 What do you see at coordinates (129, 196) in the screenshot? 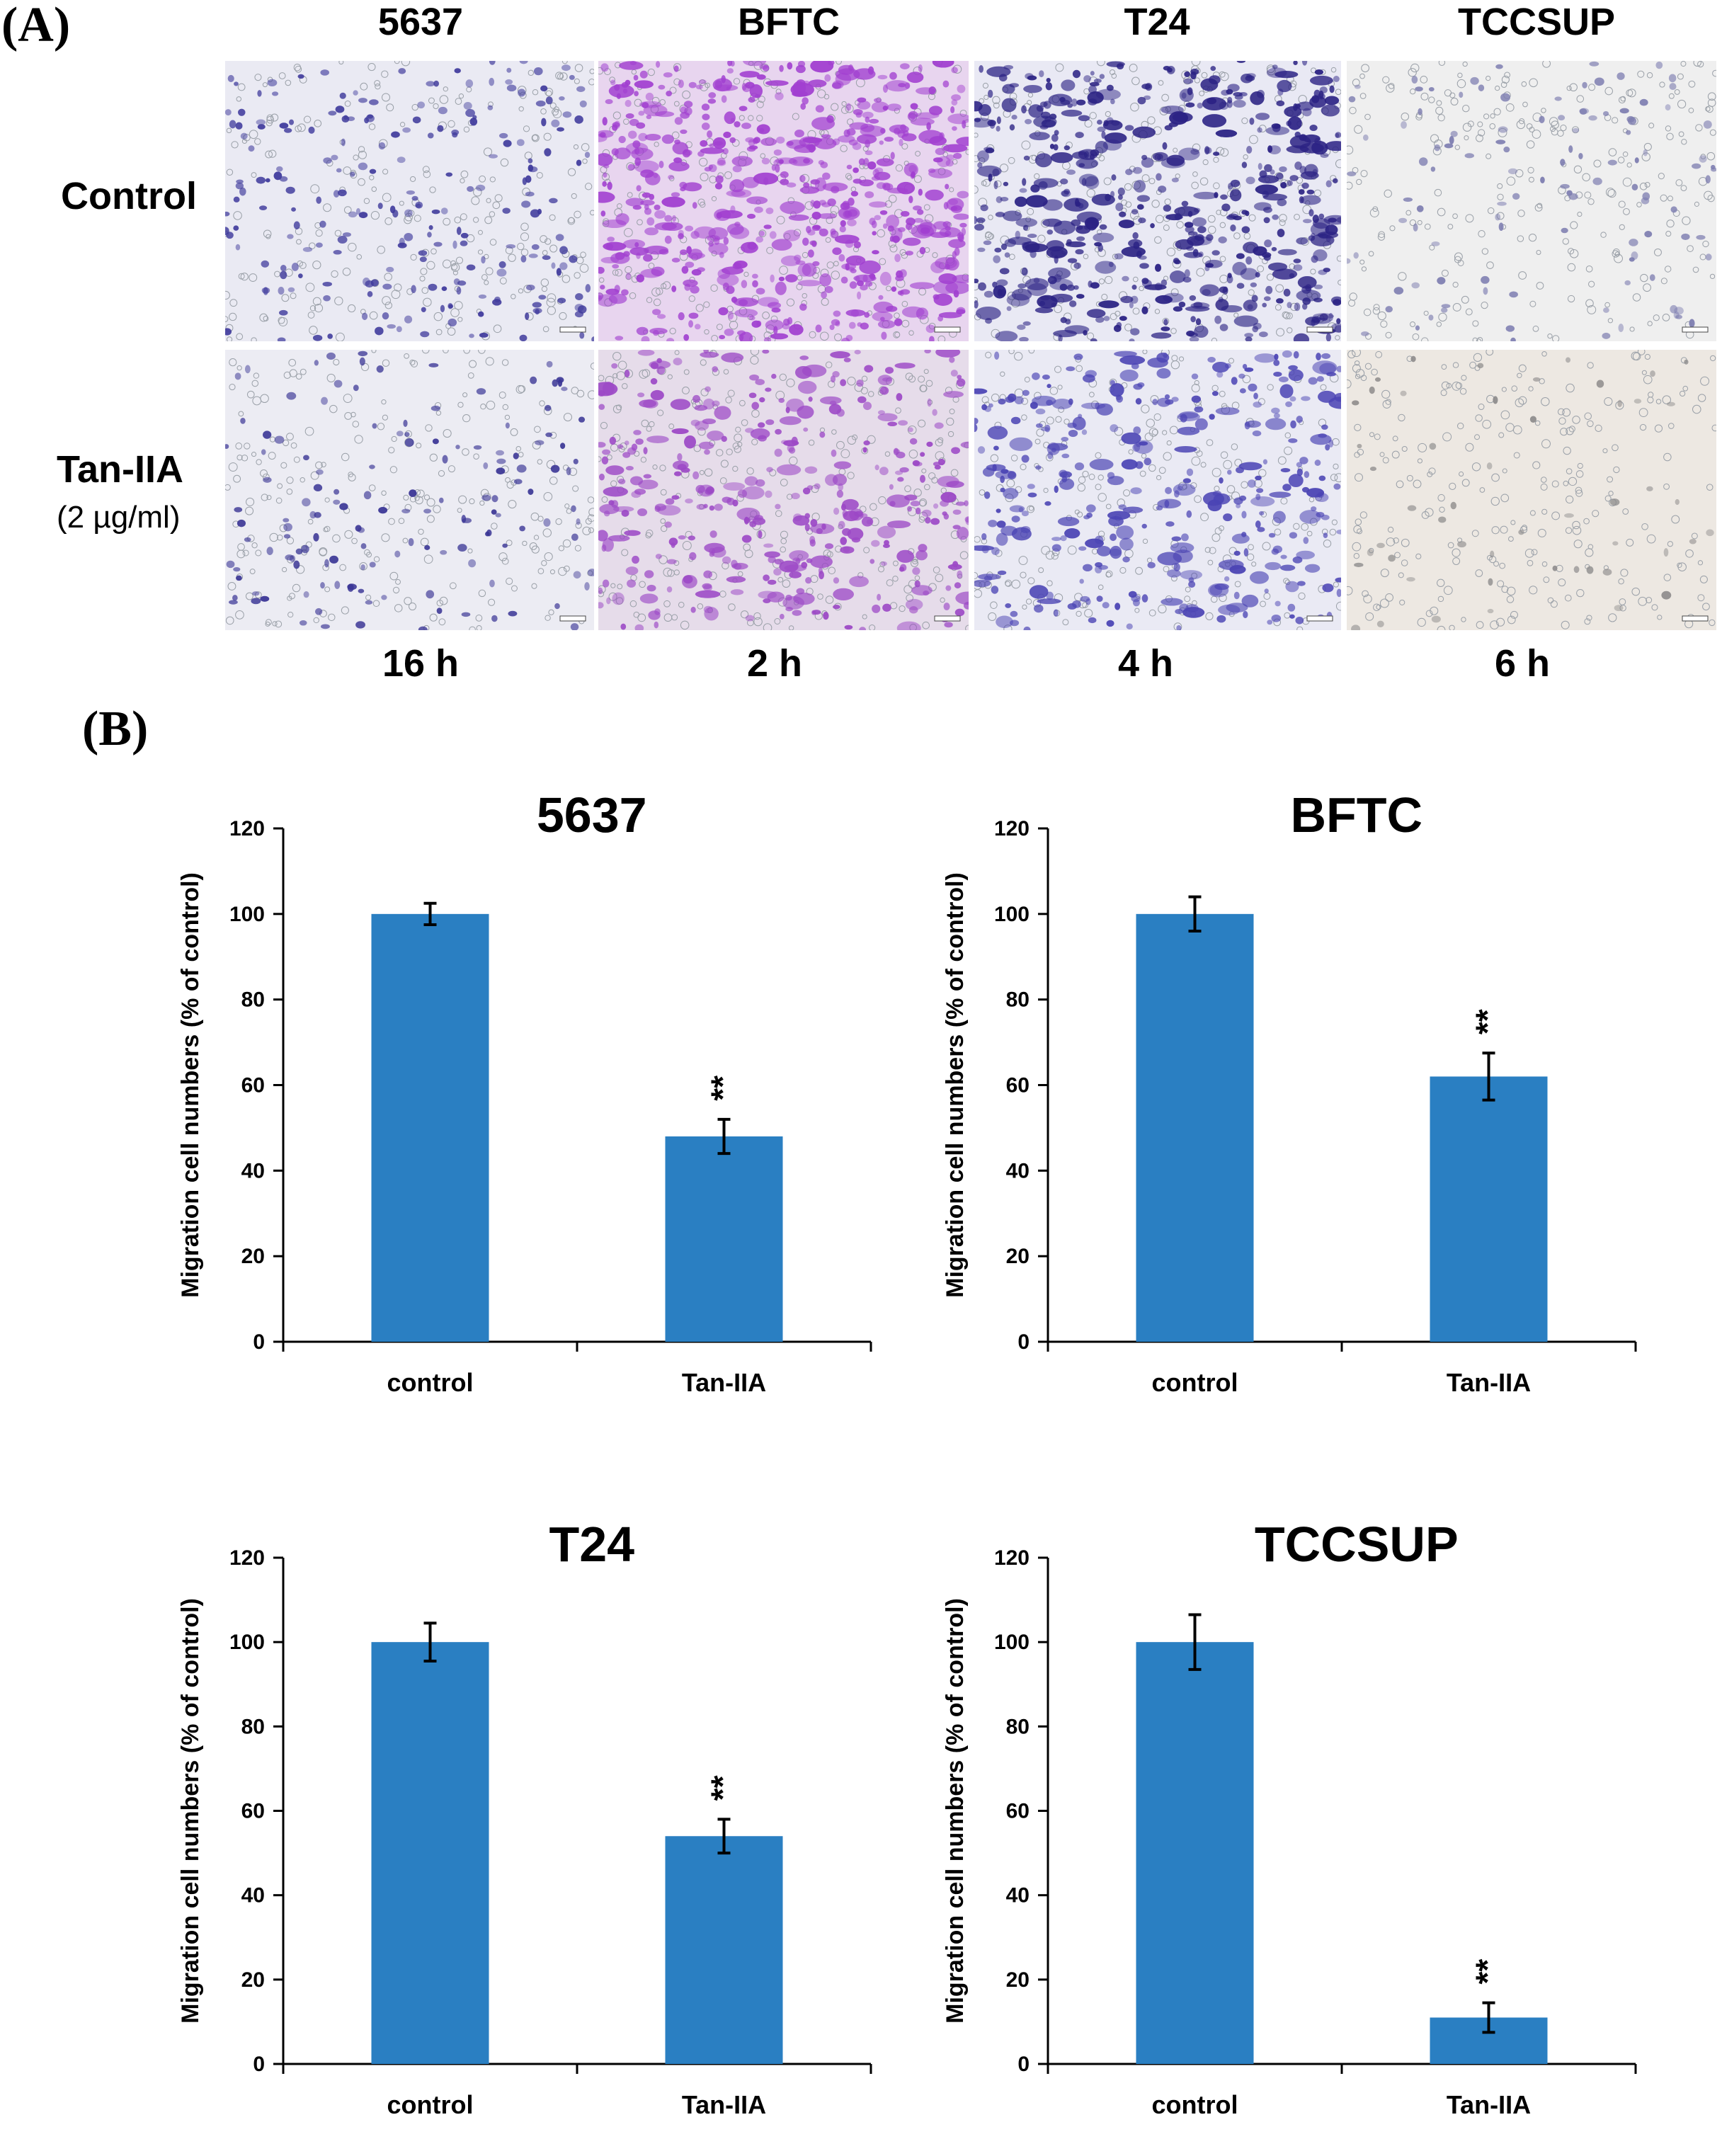
I see `row-label-control: Control` at bounding box center [129, 196].